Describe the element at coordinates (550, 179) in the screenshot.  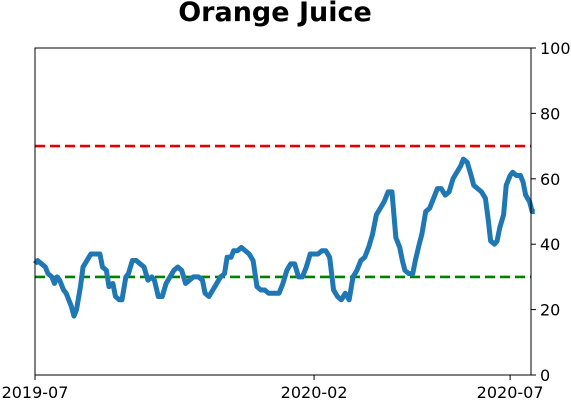
I see `y-tick-label-60: 60` at that location.